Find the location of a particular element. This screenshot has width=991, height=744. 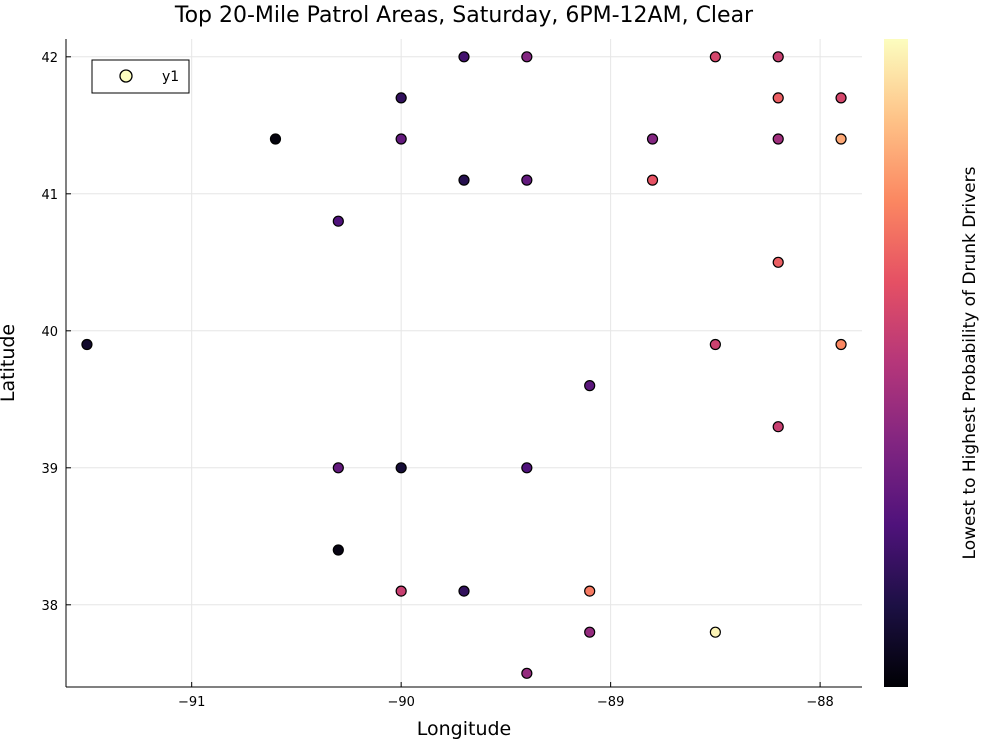

legend-marker is located at coordinates (126, 76).